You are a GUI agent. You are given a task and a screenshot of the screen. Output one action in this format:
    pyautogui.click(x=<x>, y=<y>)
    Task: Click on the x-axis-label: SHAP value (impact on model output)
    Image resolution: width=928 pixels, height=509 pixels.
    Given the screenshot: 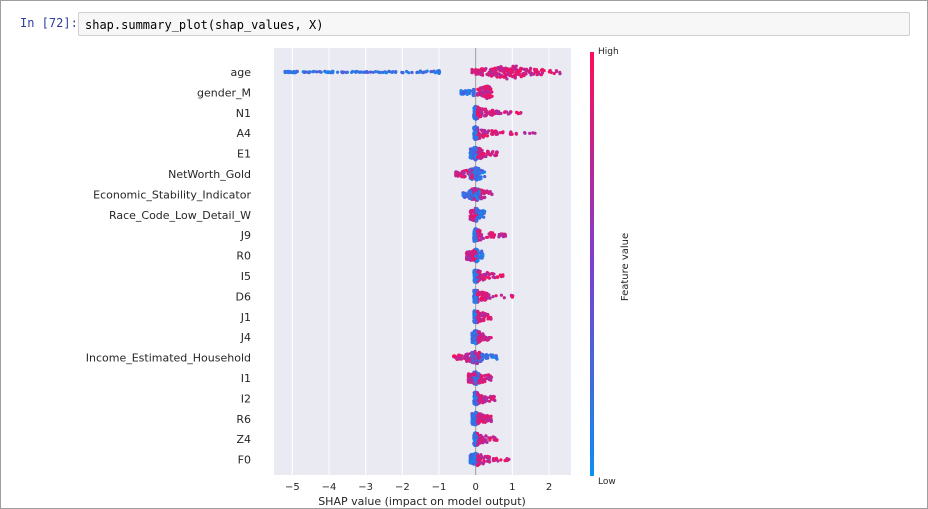 What is the action you would take?
    pyautogui.click(x=422, y=501)
    